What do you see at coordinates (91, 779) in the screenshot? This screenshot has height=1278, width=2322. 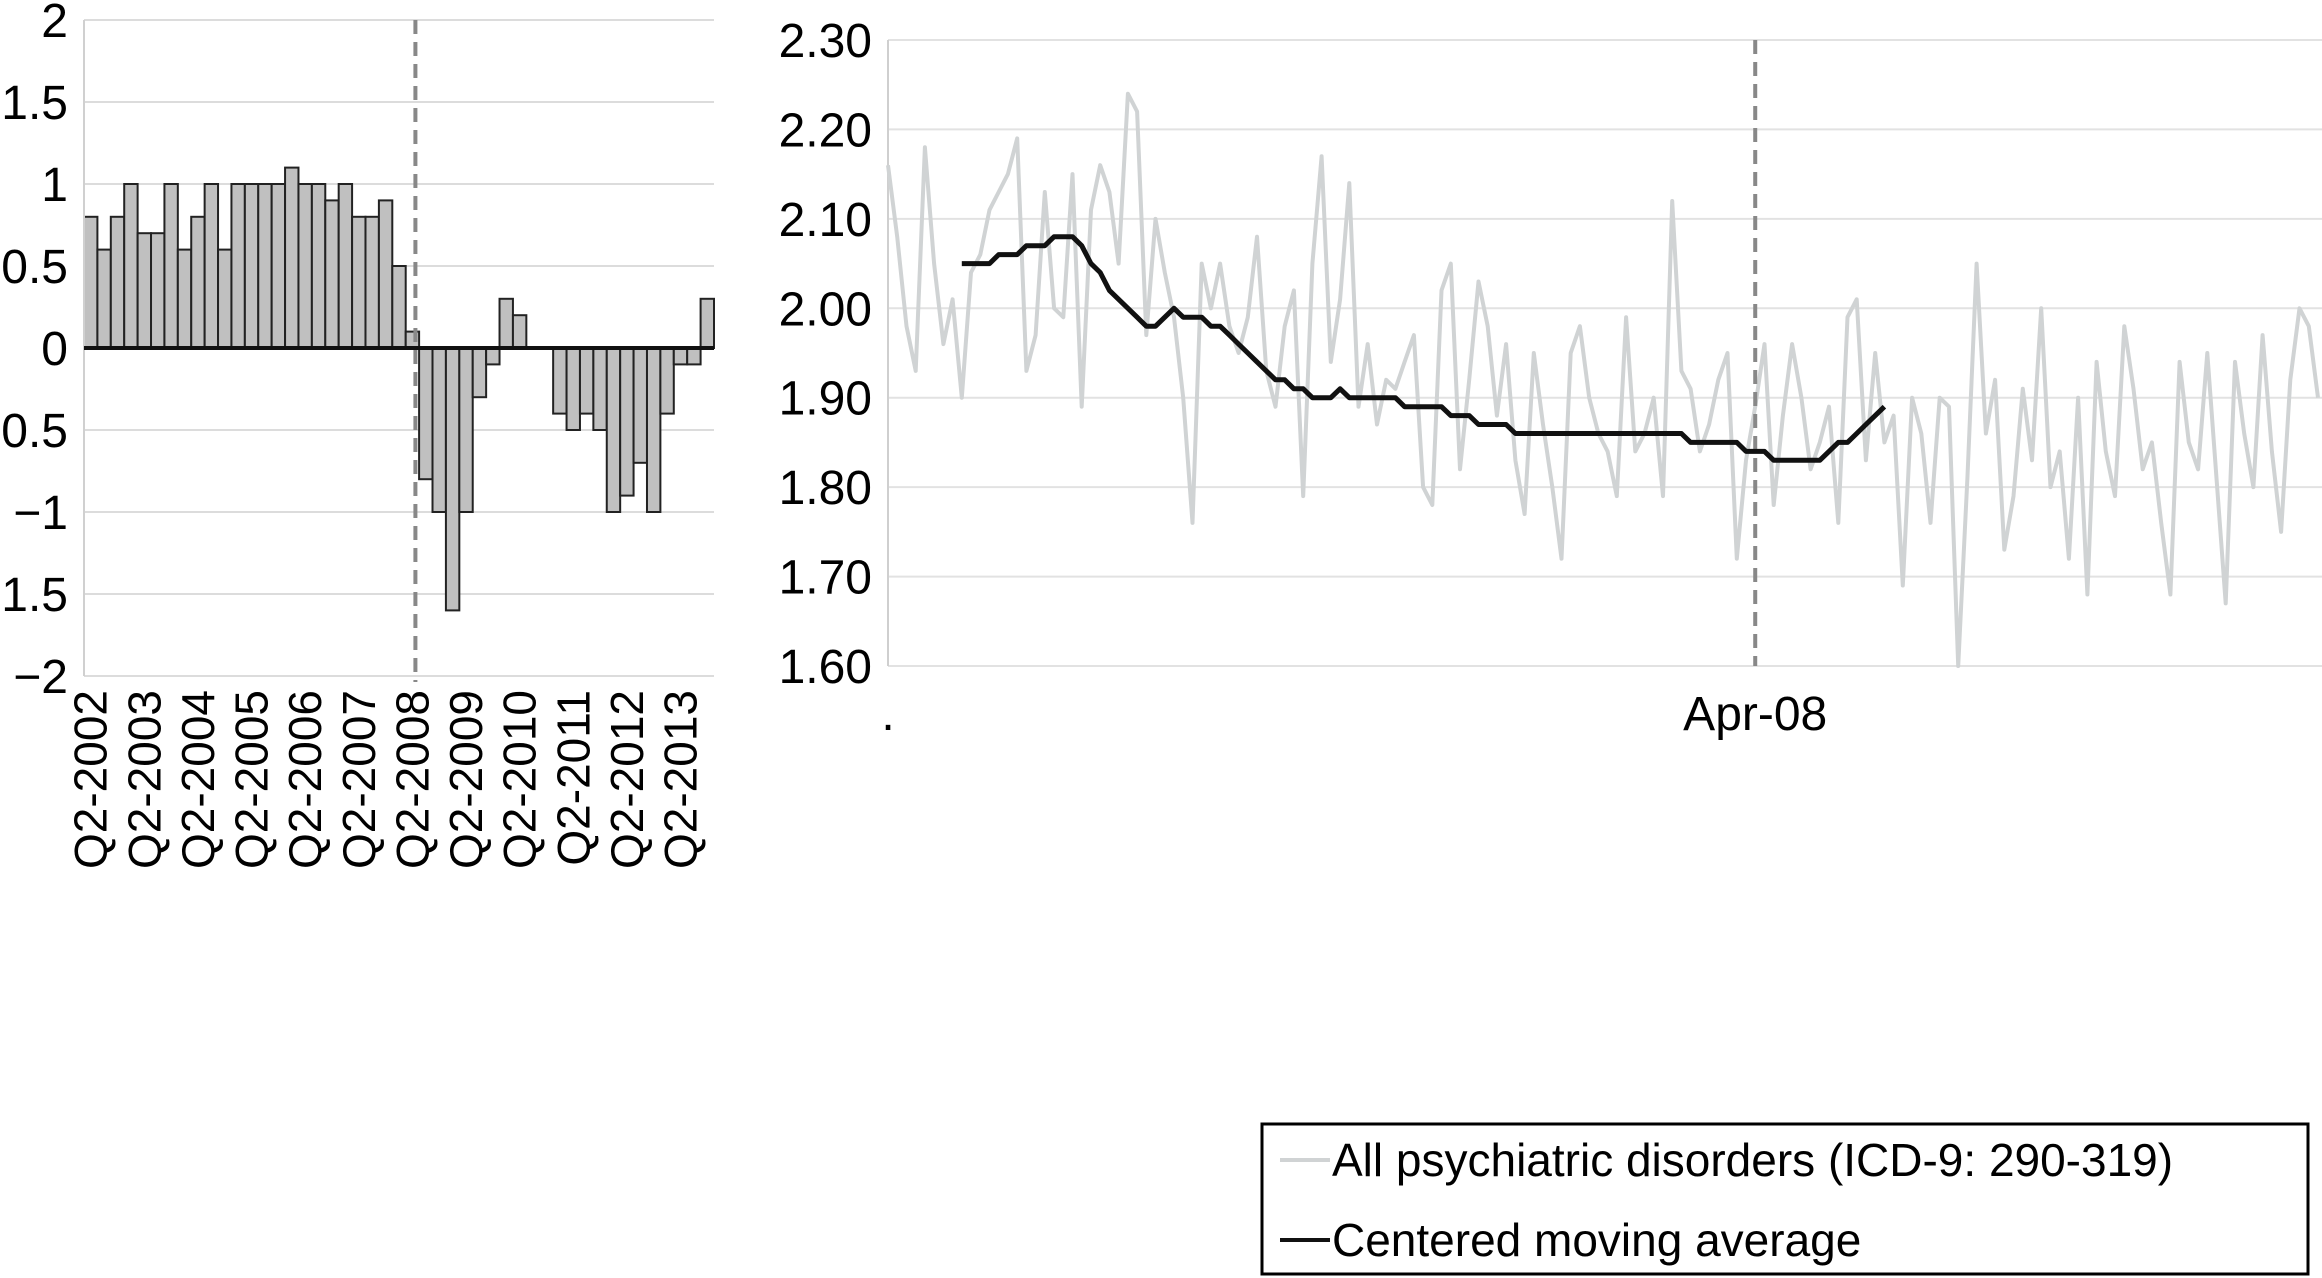 I see `bar-x-tick-label: Q2-2002` at bounding box center [91, 779].